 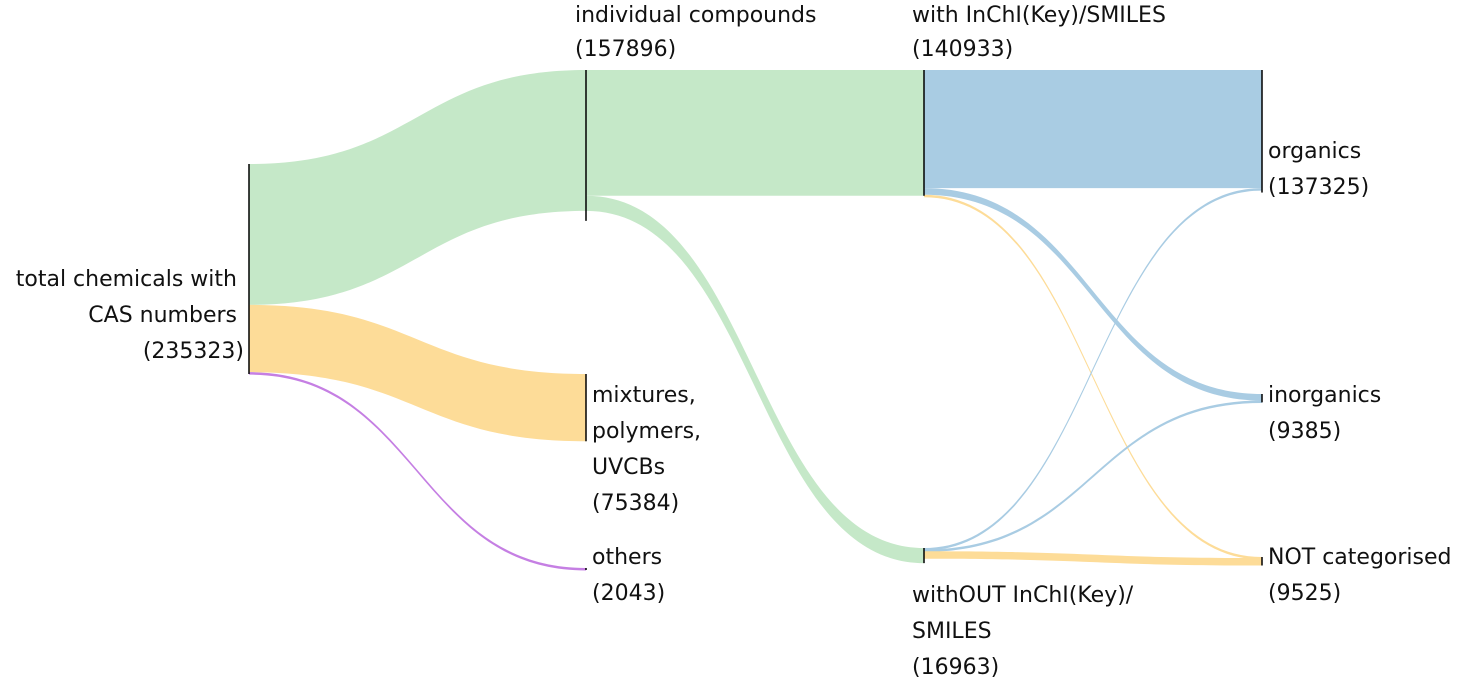 I want to click on flow-with-inchi-to-inorganics, so click(x=1093, y=294).